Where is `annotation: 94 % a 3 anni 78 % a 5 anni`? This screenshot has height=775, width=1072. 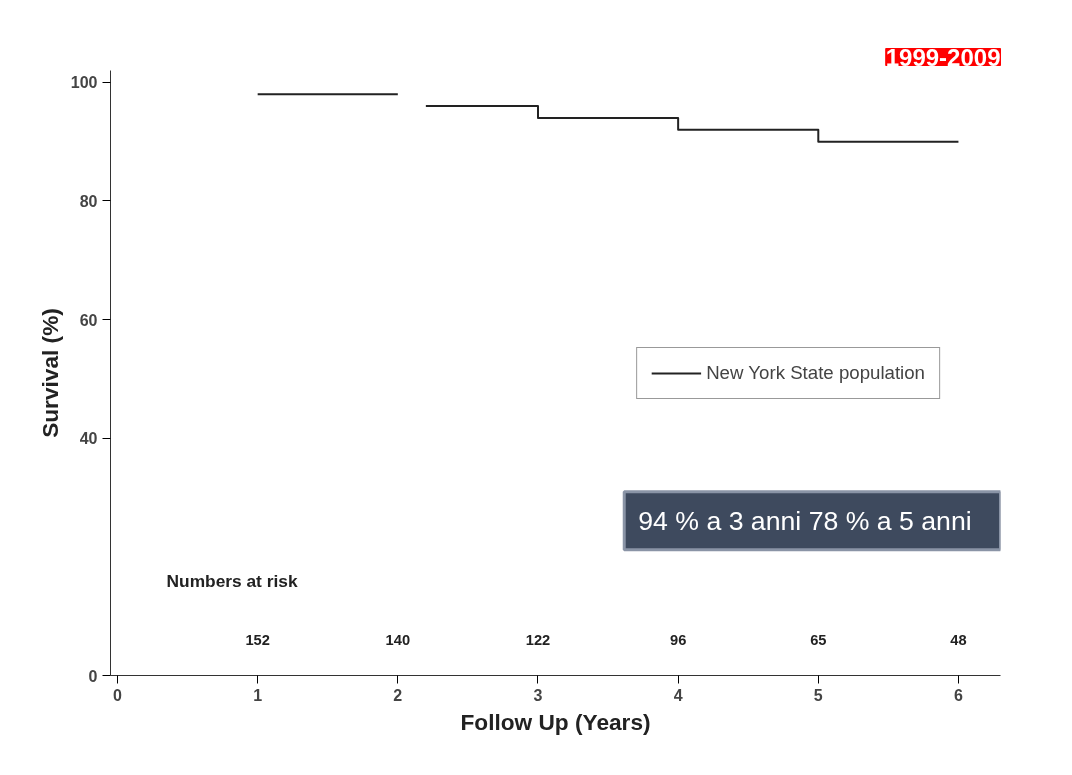 annotation: 94 % a 3 anni 78 % a 5 anni is located at coordinates (805, 520).